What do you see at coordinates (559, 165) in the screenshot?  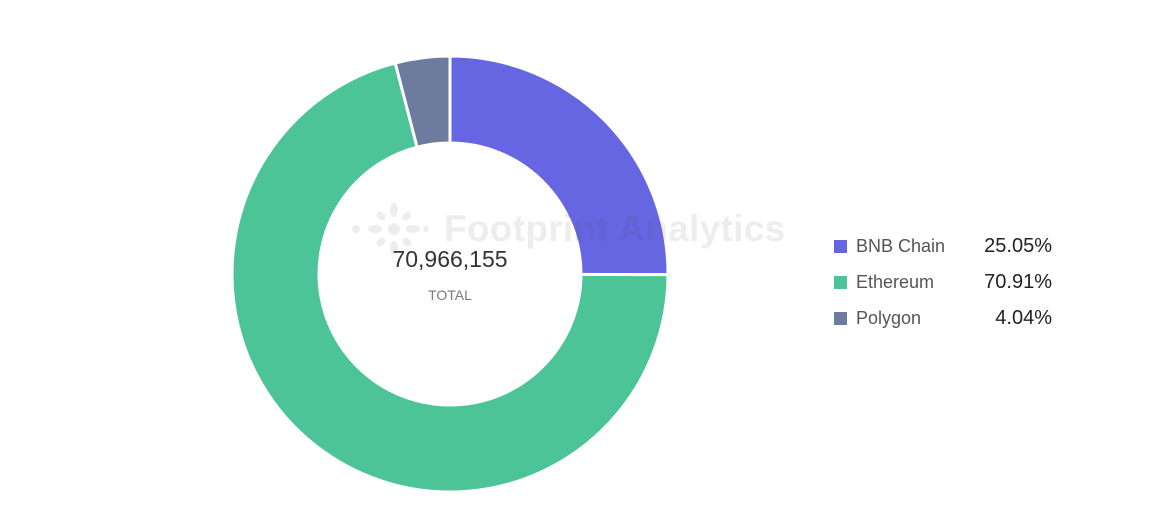 I see `slice-bnb-chain` at bounding box center [559, 165].